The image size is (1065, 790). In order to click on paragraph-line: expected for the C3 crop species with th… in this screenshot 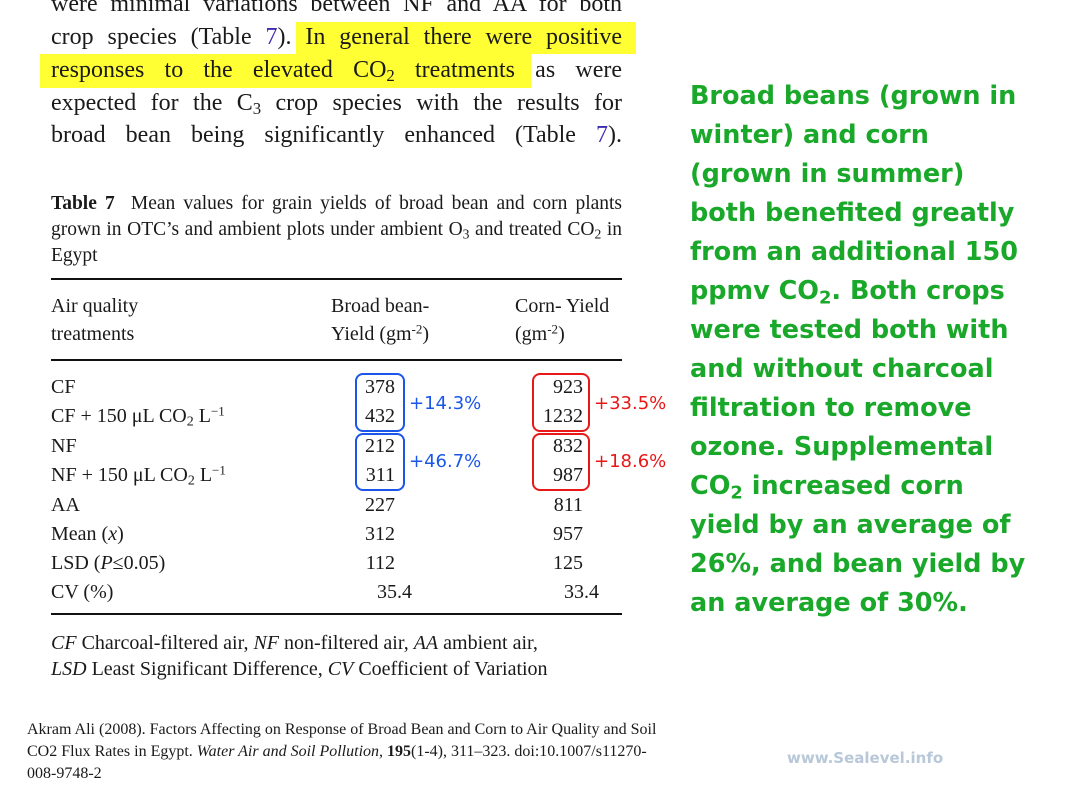, I will do `click(336, 104)`.